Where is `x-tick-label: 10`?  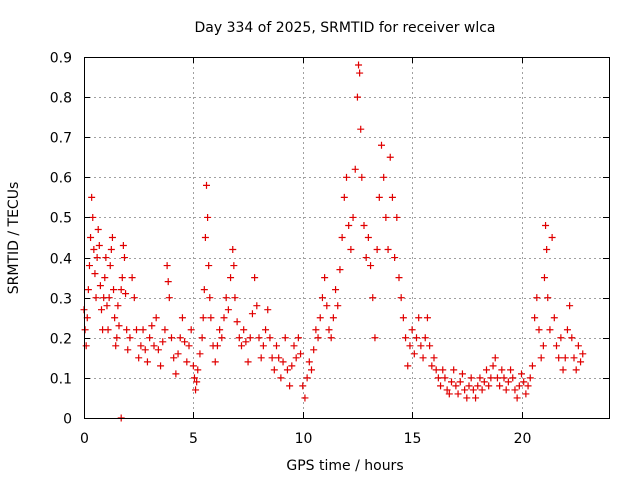 x-tick-label: 10 is located at coordinates (304, 439).